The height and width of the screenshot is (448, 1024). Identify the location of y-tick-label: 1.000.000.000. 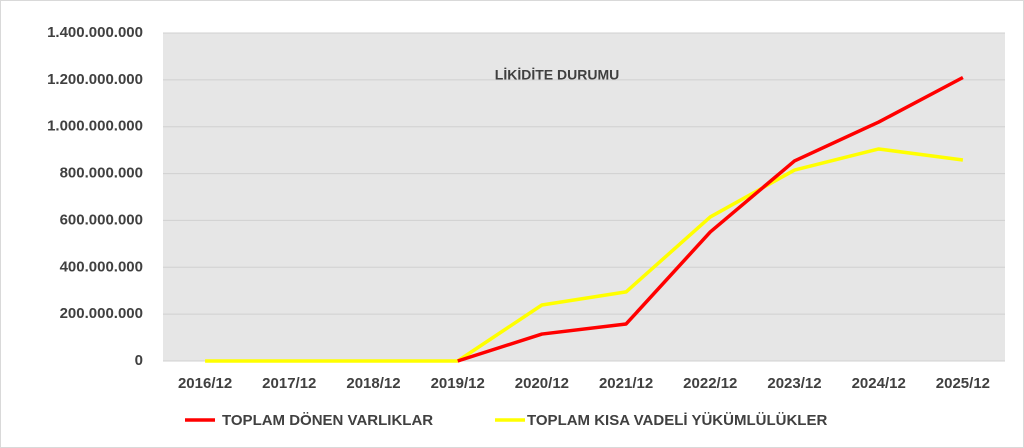
(95, 126).